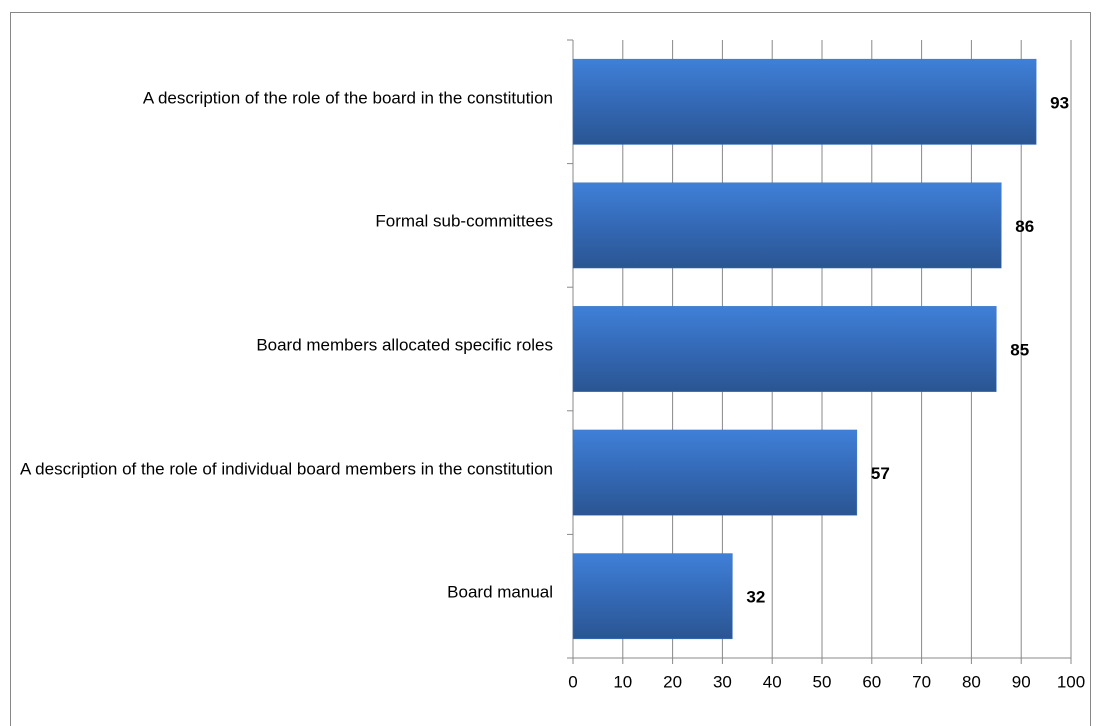 The width and height of the screenshot is (1102, 726). What do you see at coordinates (464, 221) in the screenshot?
I see `category-label: Formal sub-committees` at bounding box center [464, 221].